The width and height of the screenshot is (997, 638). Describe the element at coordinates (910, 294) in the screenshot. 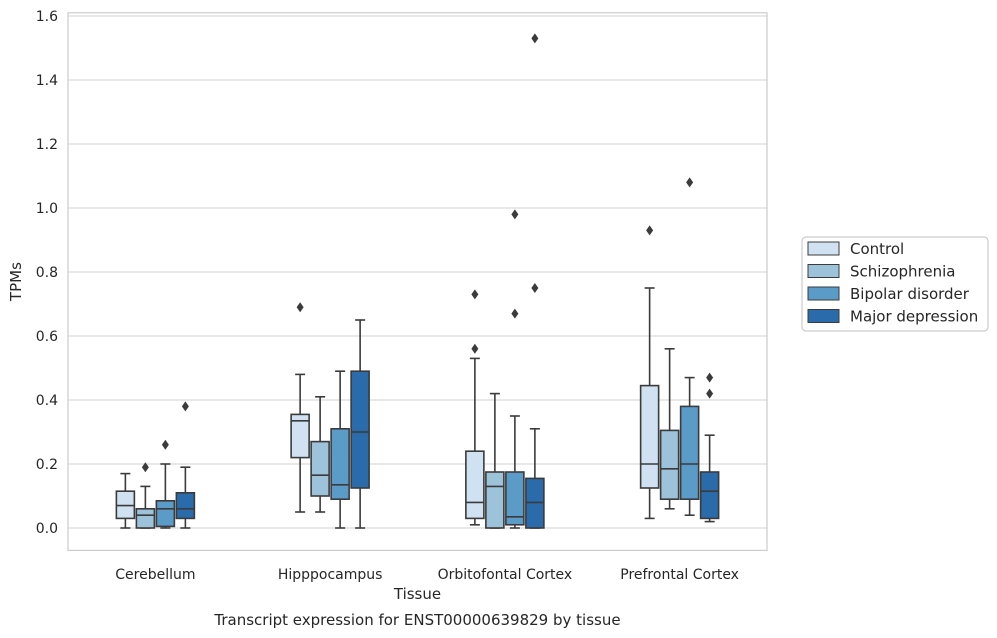

I see `legend-entry-label: Bipolar disorder` at that location.